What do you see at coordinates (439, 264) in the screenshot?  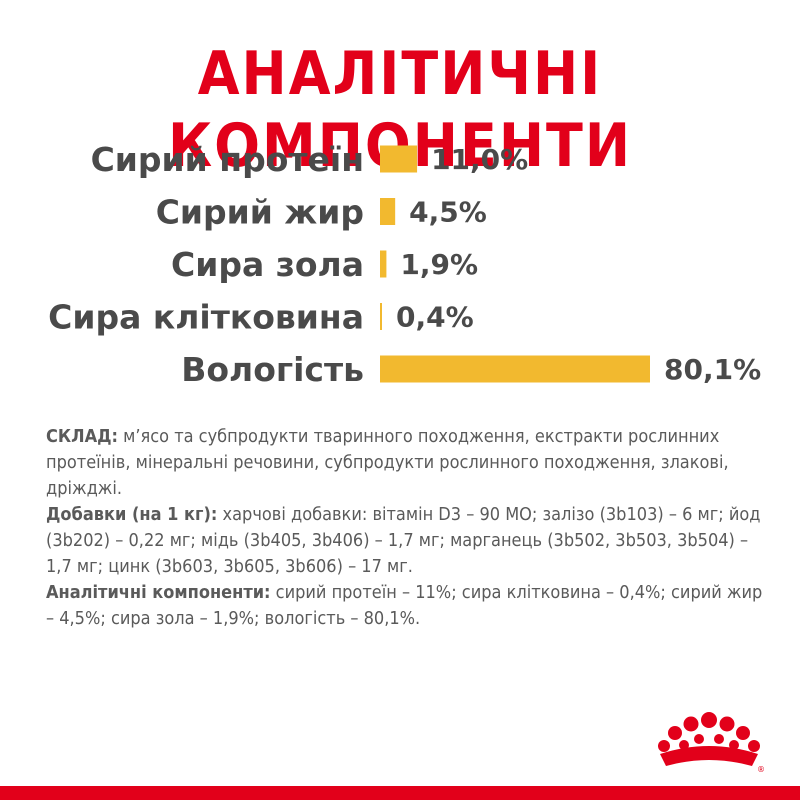 I see `value-label: 1,9%` at bounding box center [439, 264].